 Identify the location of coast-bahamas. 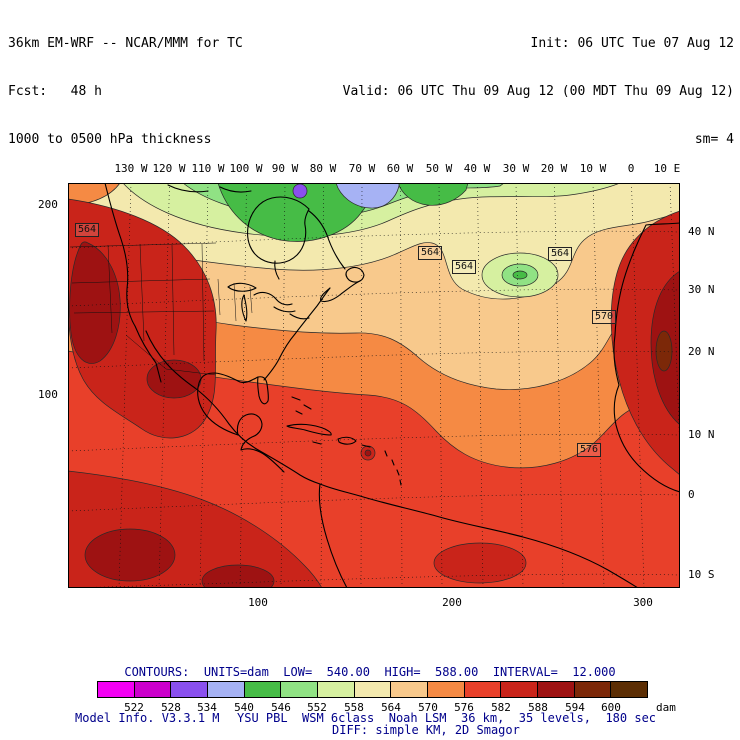
(301, 405).